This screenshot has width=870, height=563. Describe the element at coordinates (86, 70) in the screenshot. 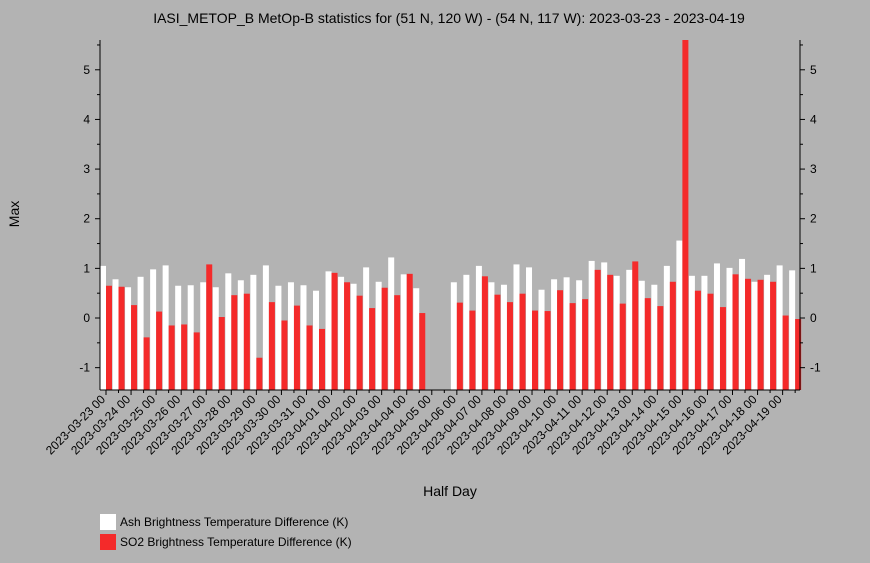

I see `y-tick-label-left: 5` at that location.